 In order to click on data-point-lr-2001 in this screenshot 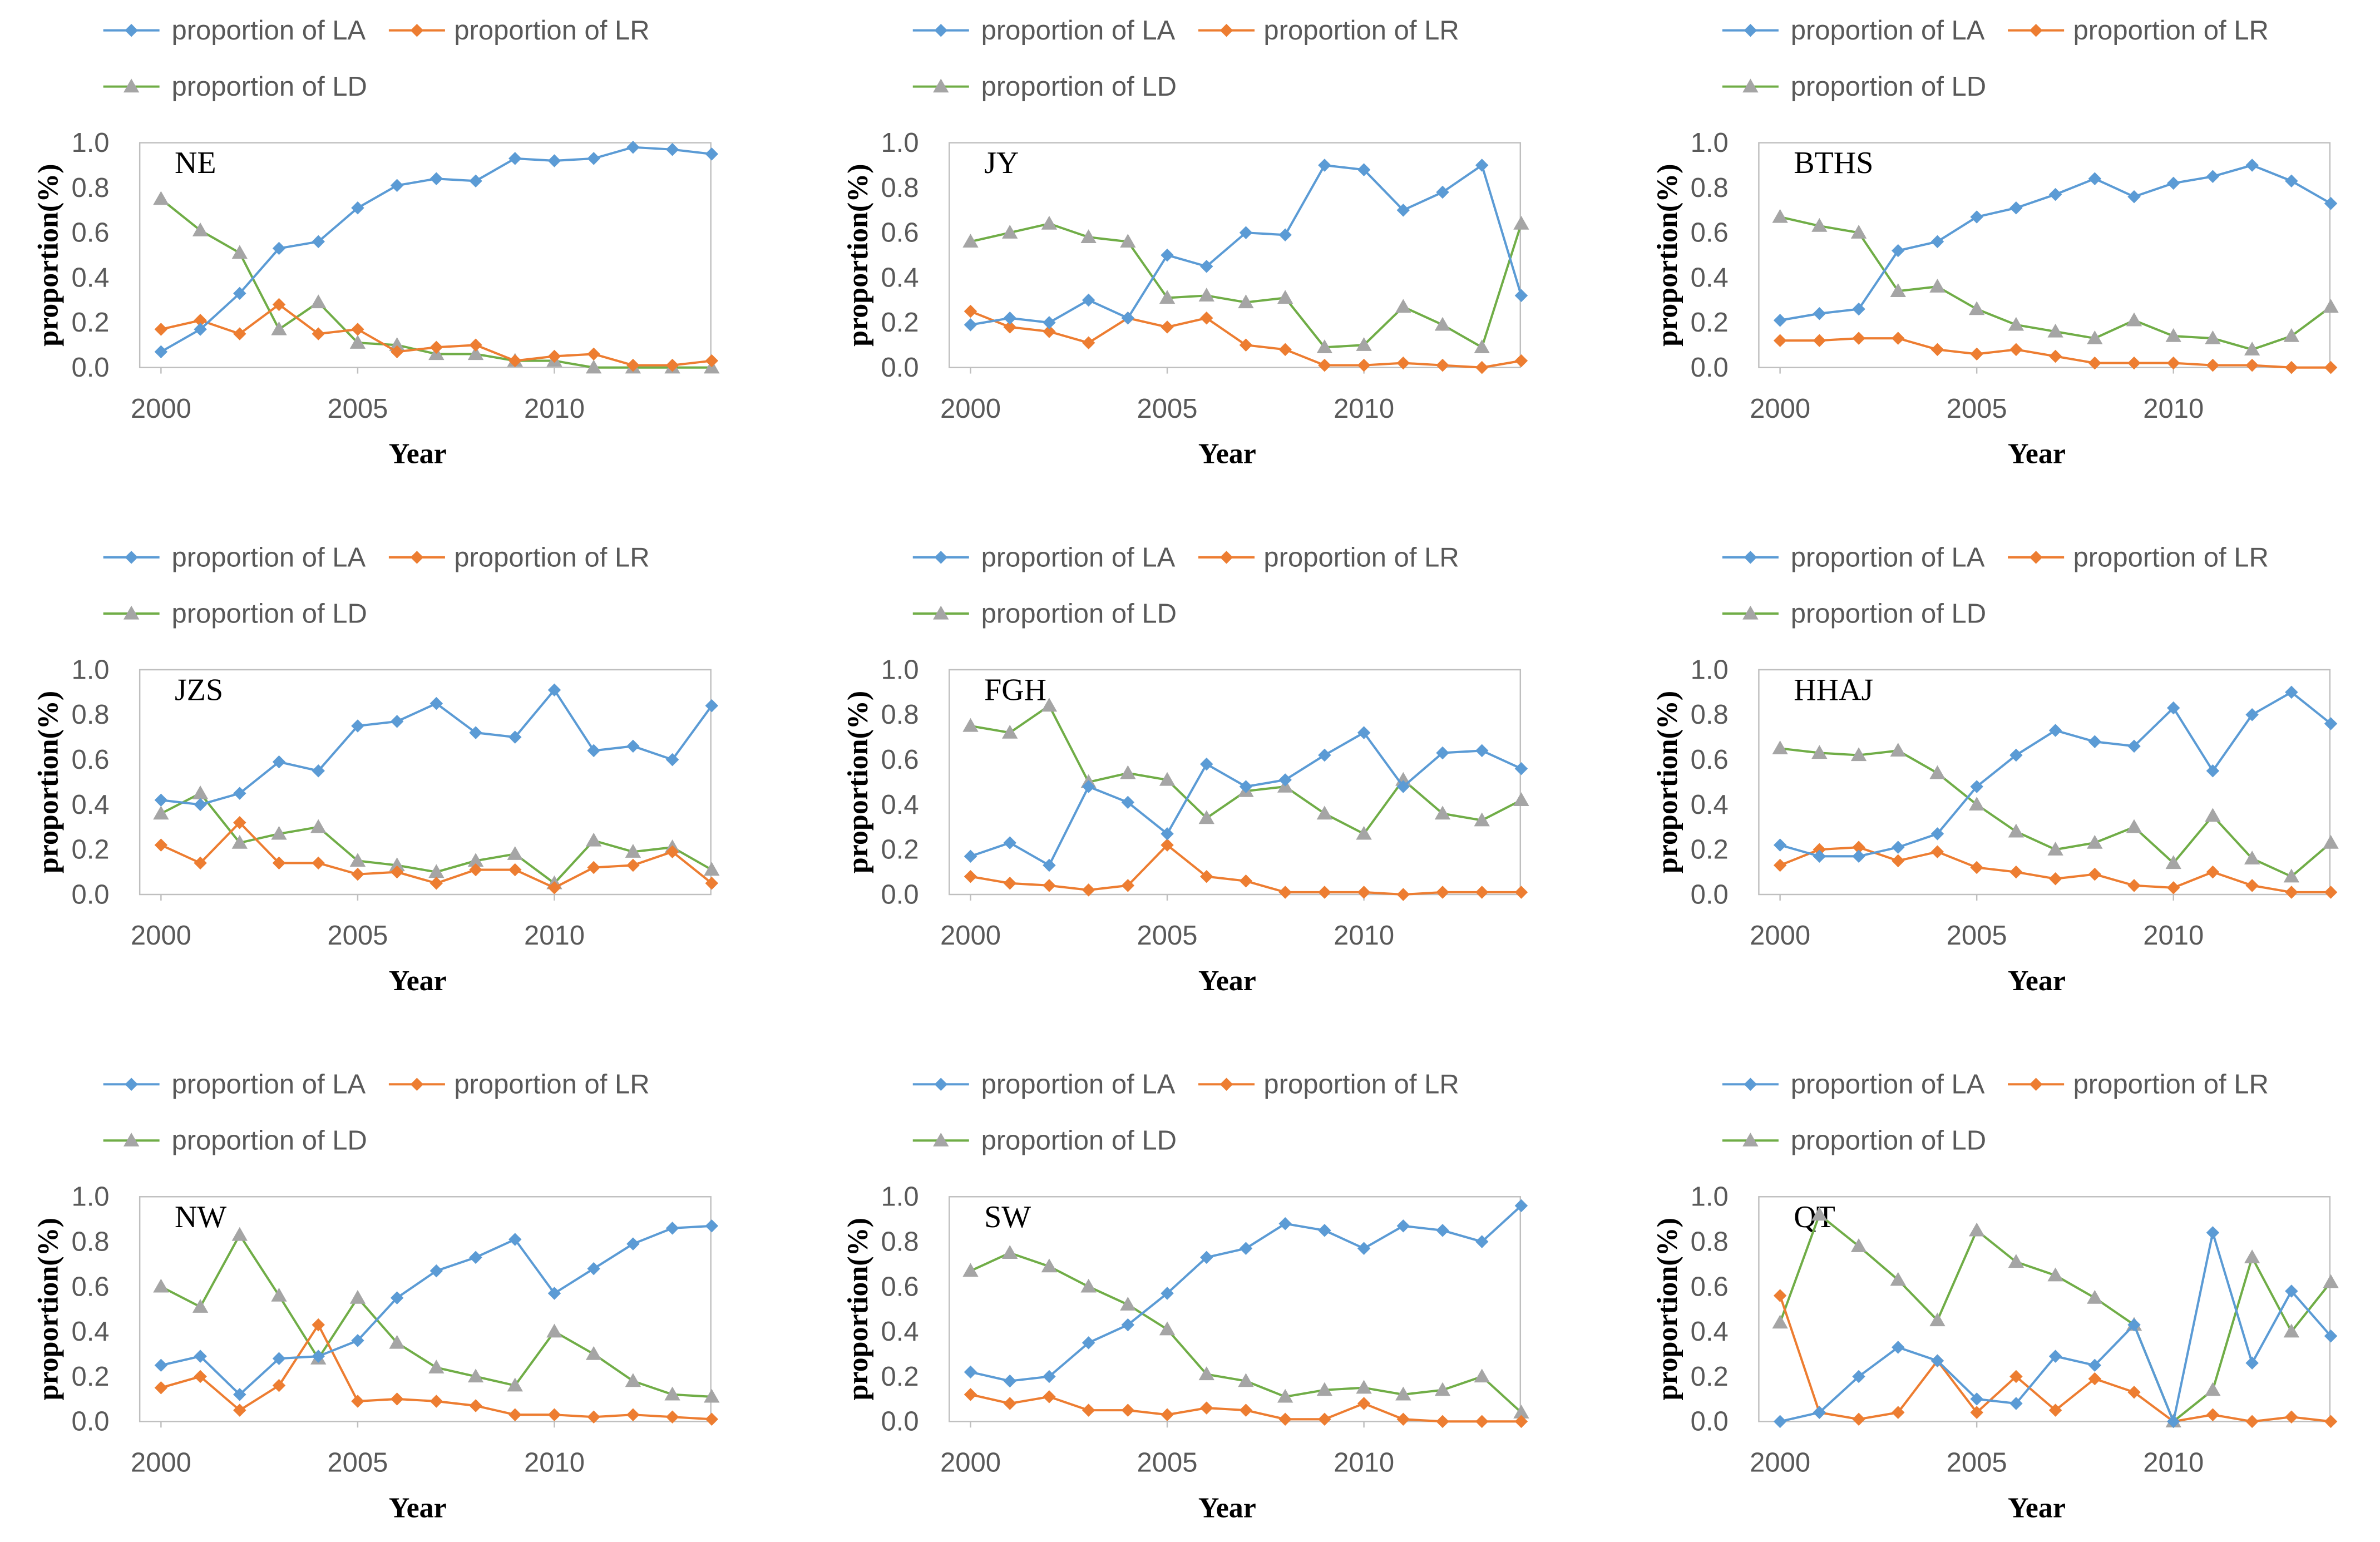, I will do `click(1009, 1403)`.